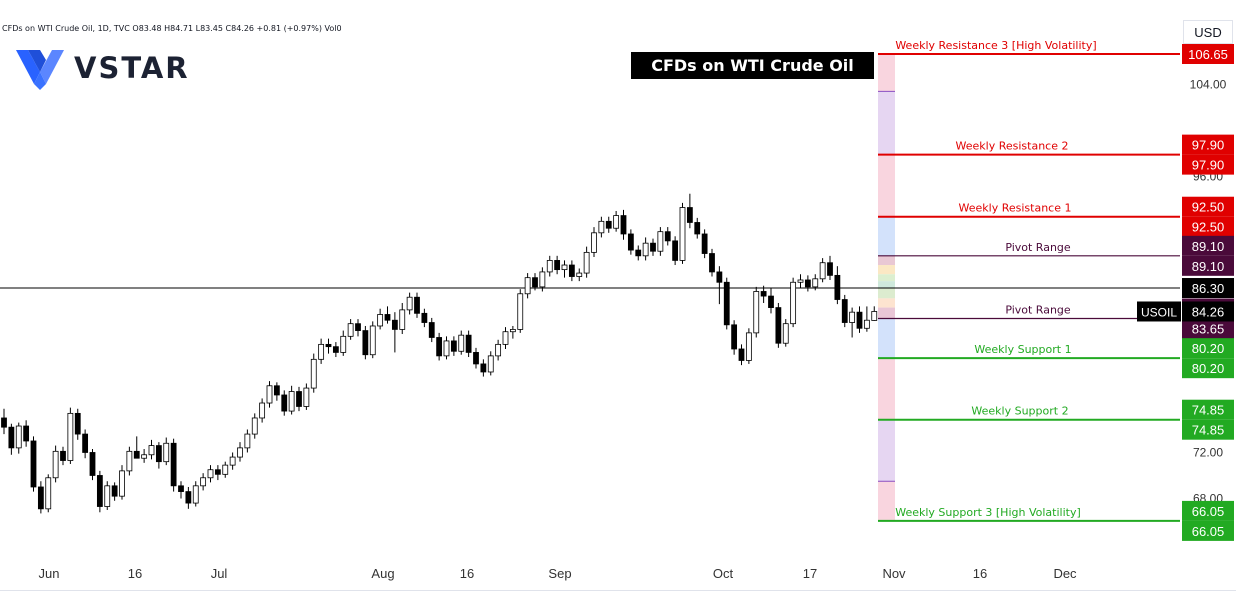 The image size is (1236, 616). I want to click on level-badge: 74.85, so click(1208, 410).